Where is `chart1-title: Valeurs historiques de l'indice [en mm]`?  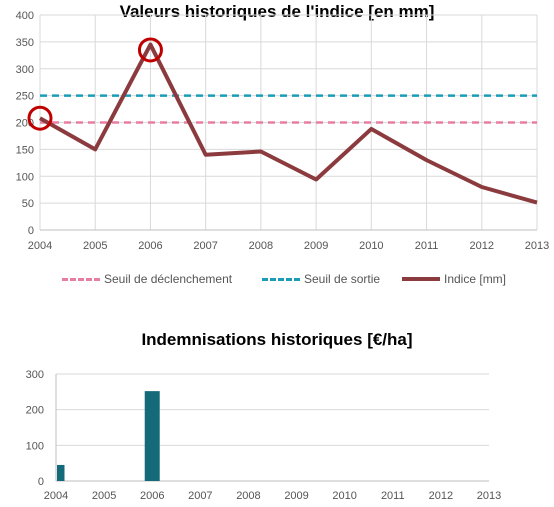 chart1-title: Valeurs historiques de l'indice [en mm] is located at coordinates (277, 11).